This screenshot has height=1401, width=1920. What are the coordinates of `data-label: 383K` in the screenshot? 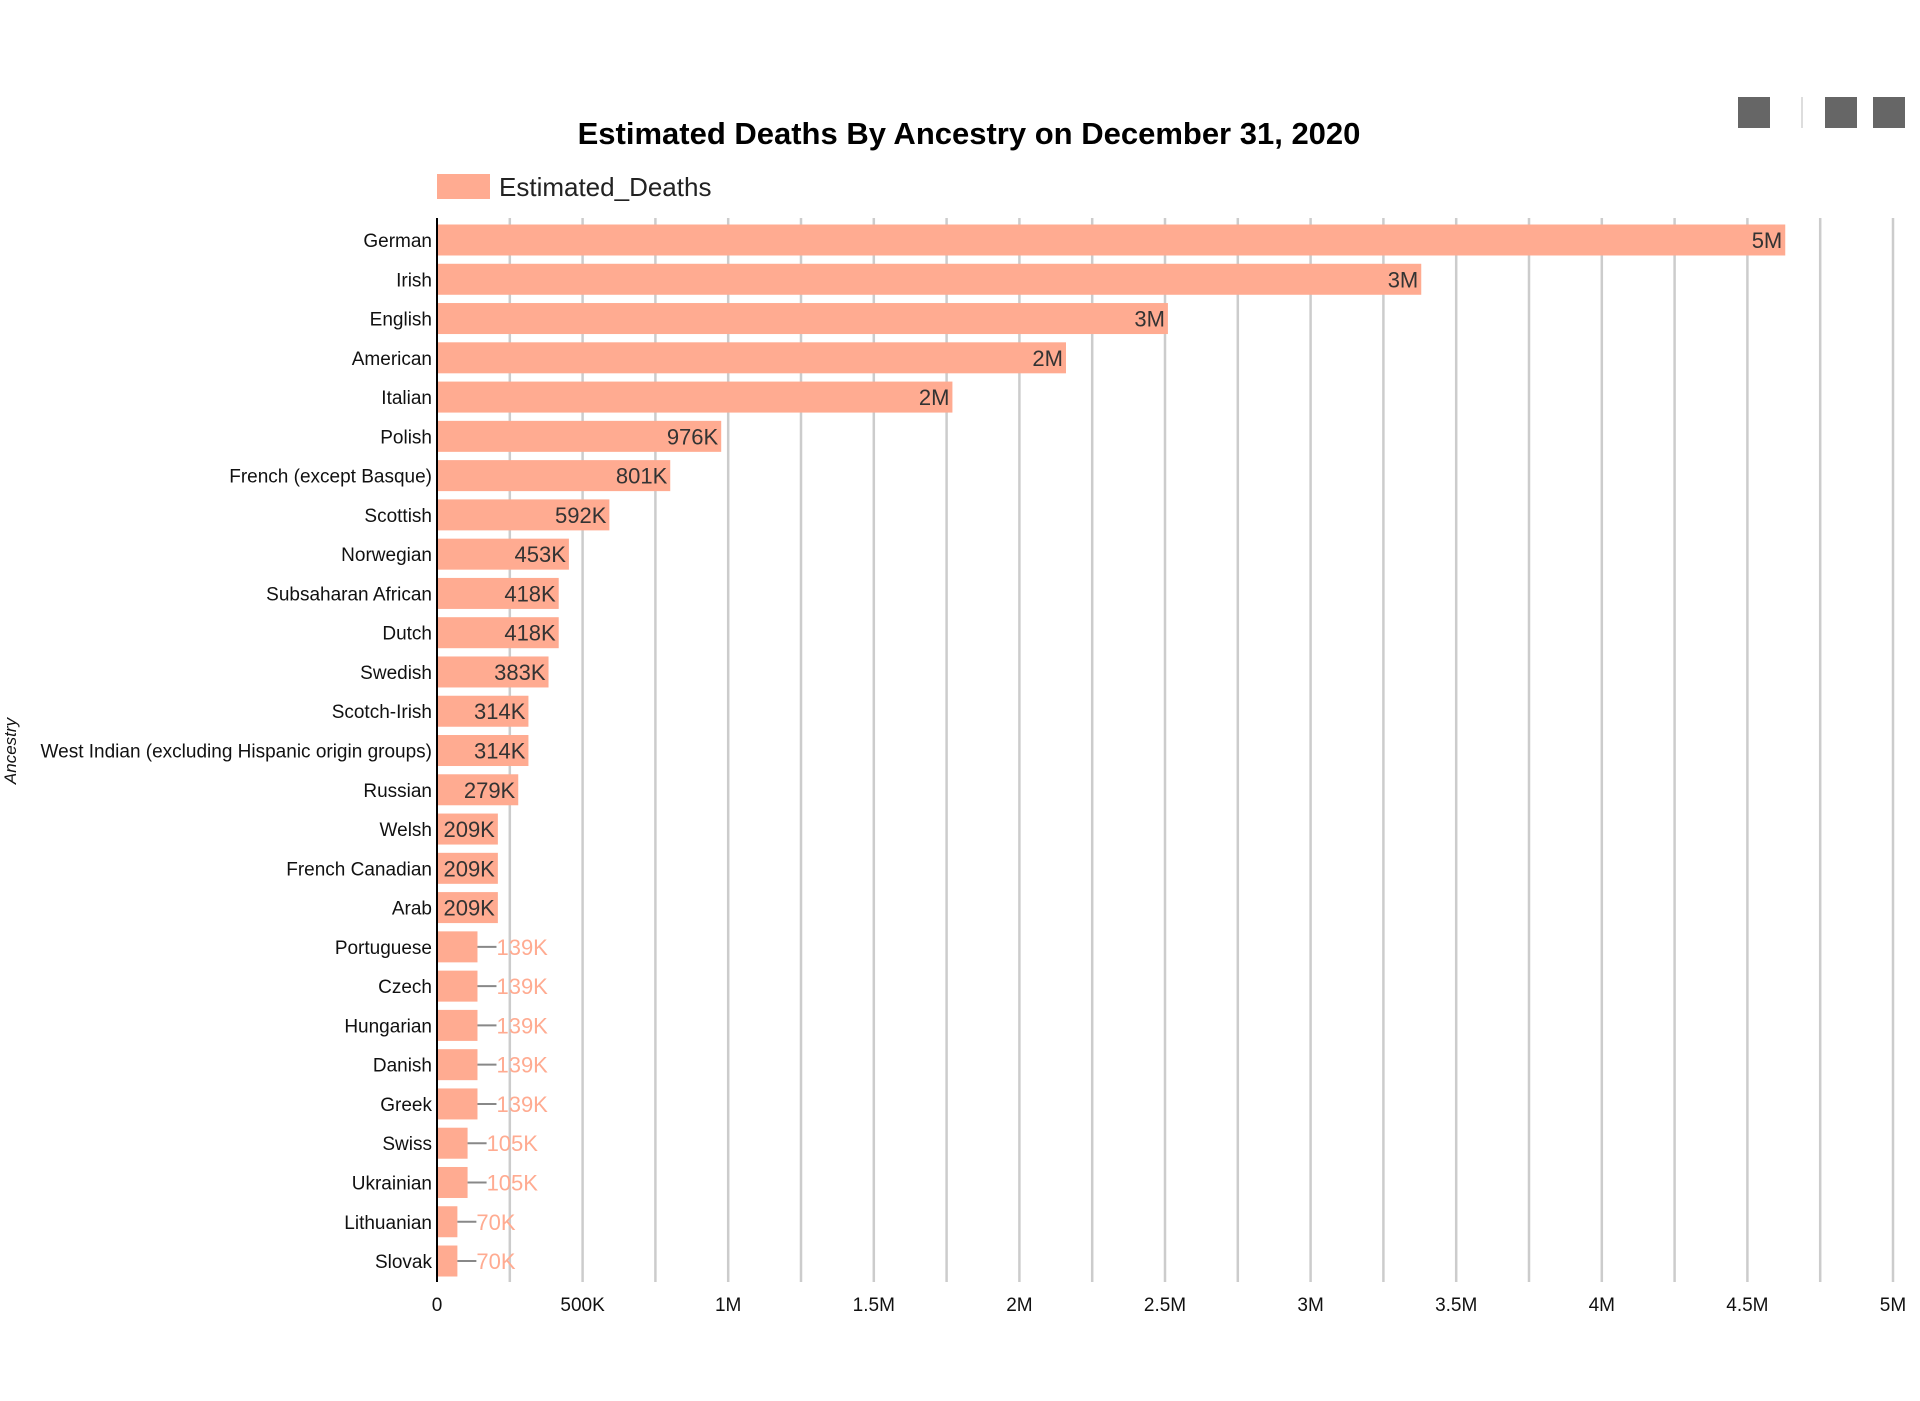 It's located at (520, 672).